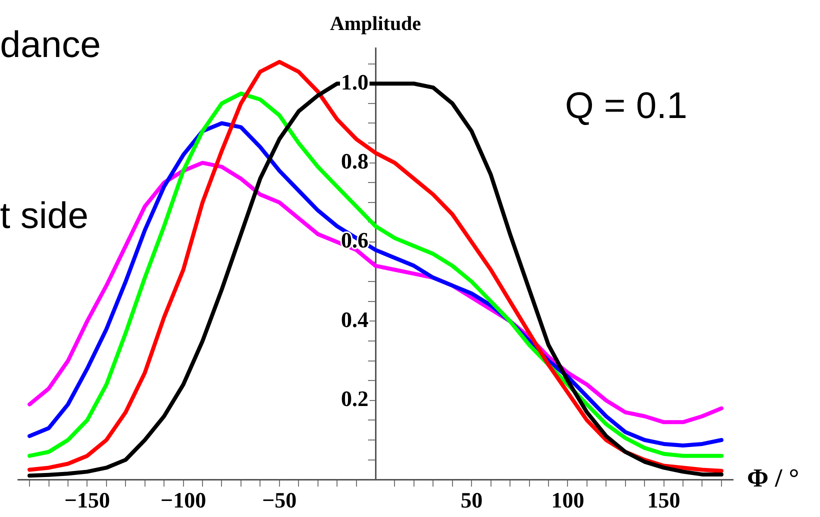 The image size is (820, 517). I want to click on y-tick-label: 0.4, so click(354, 319).